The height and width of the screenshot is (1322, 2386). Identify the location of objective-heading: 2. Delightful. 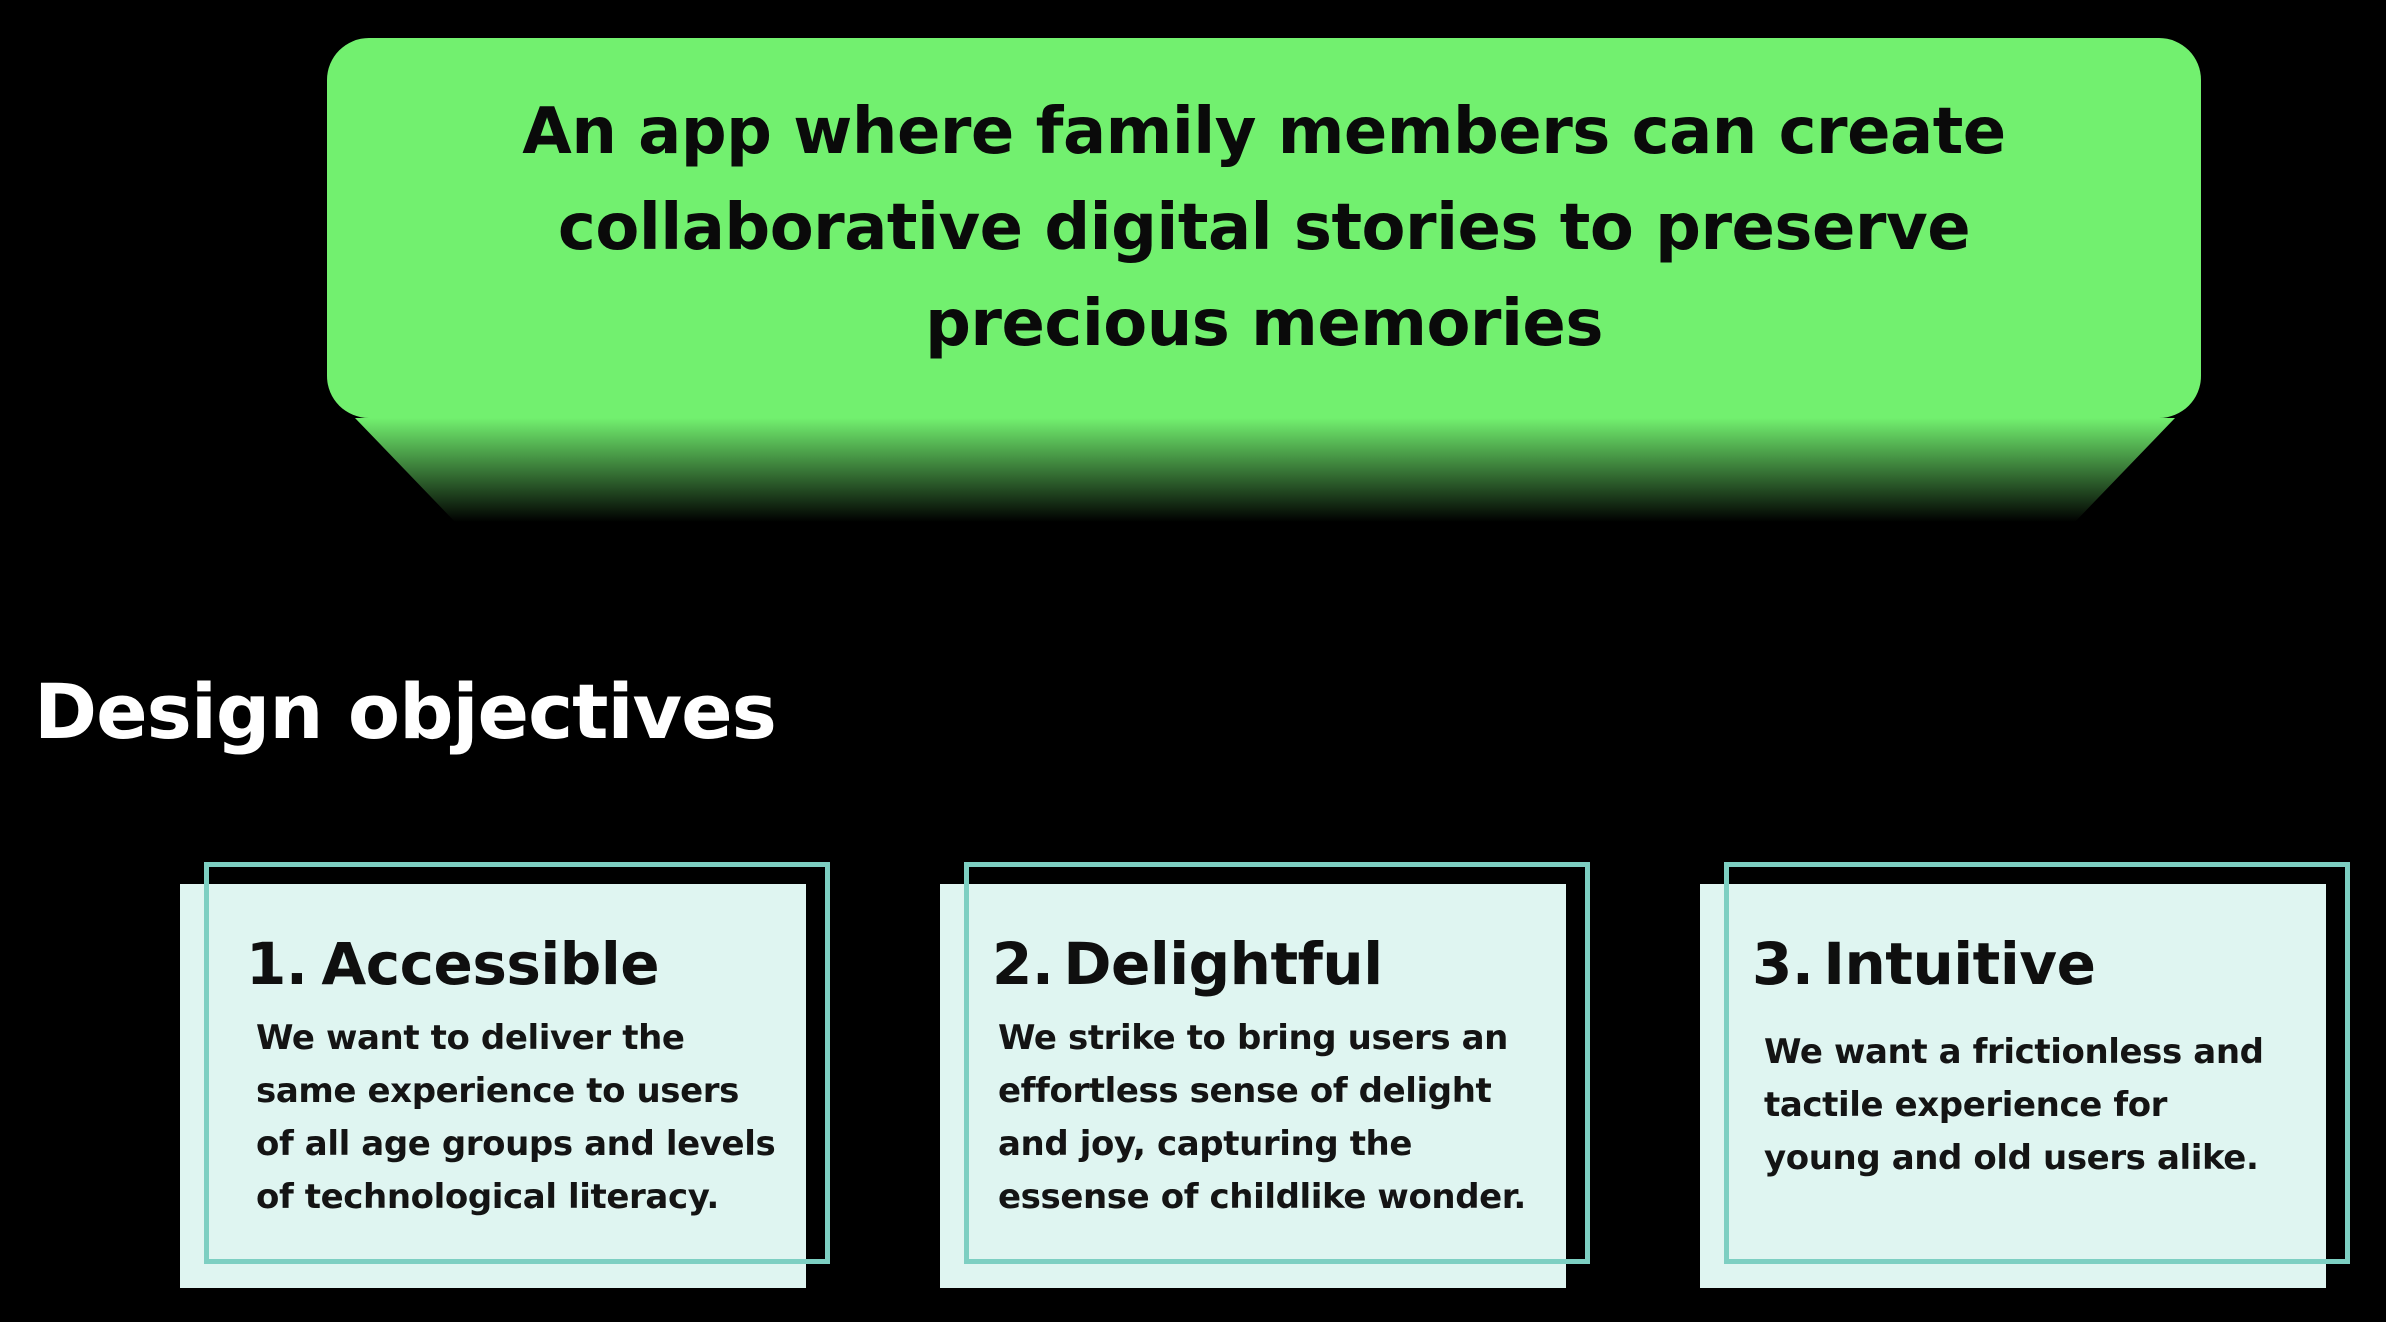
(1187, 964).